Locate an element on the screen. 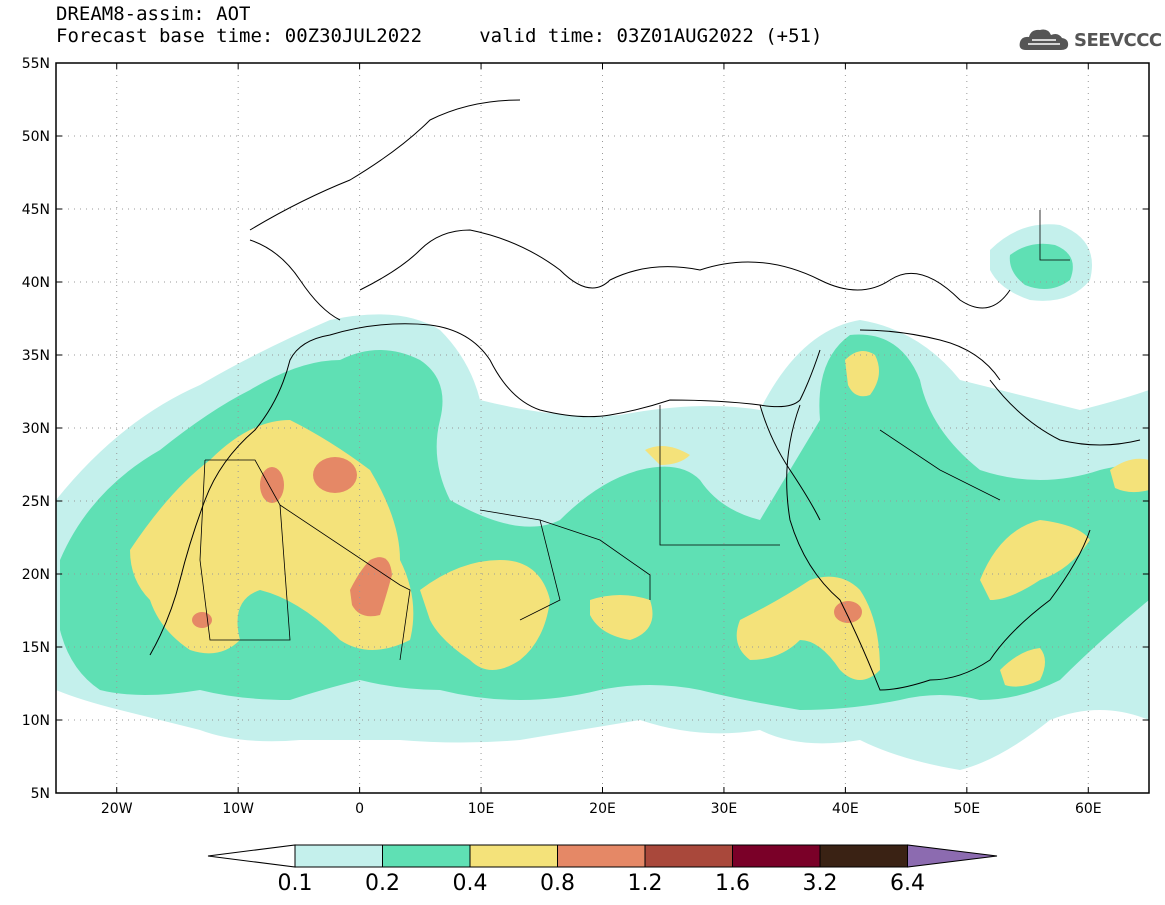 The height and width of the screenshot is (905, 1165). colorbar-label: 1.2 is located at coordinates (645, 883).